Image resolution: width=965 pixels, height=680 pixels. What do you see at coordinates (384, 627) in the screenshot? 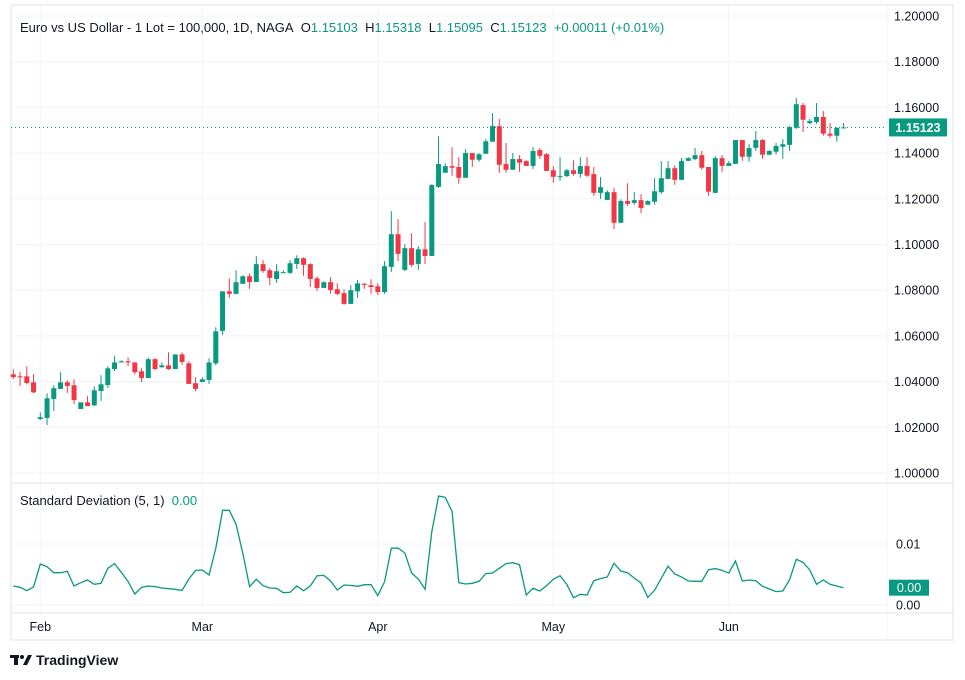
I see `time-axis: Feb Mar Apr May Jun` at bounding box center [384, 627].